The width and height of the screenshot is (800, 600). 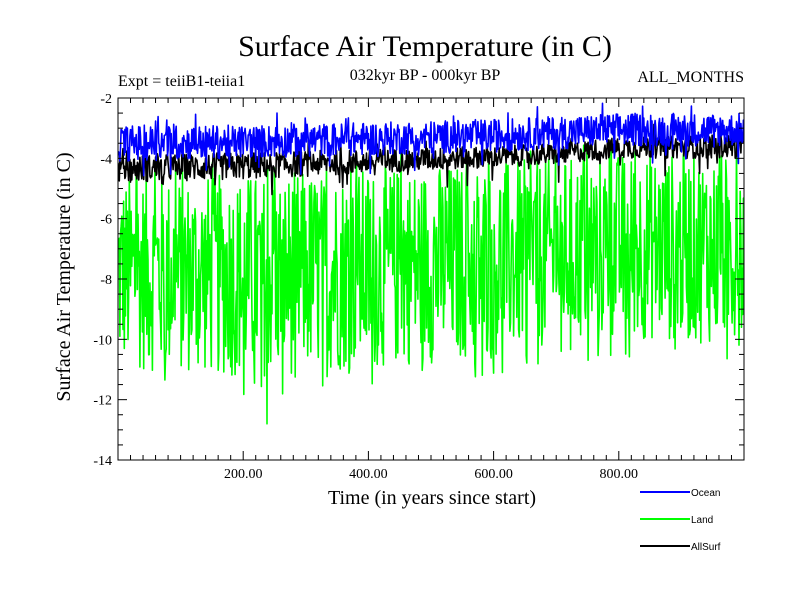 I want to click on legend: Ocean Land AllSurf, so click(x=680, y=520).